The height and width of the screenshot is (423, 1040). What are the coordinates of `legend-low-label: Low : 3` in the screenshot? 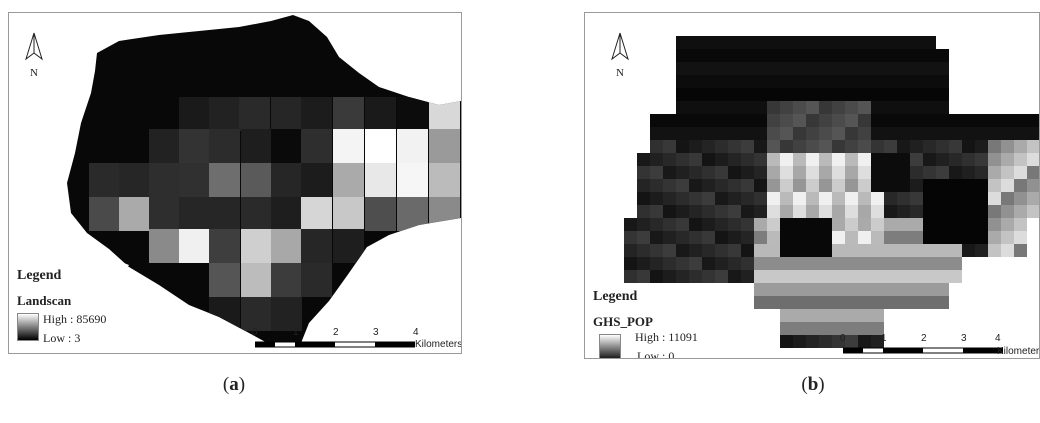 It's located at (62, 338).